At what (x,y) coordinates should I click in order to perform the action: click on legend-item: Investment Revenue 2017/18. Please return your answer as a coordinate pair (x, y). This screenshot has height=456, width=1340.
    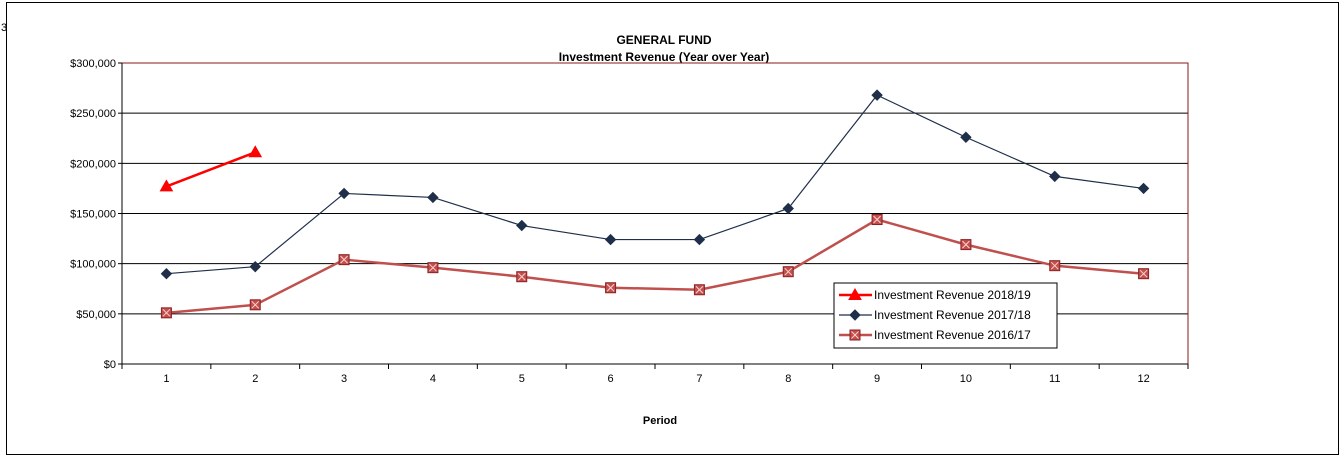
    Looking at the image, I should click on (935, 315).